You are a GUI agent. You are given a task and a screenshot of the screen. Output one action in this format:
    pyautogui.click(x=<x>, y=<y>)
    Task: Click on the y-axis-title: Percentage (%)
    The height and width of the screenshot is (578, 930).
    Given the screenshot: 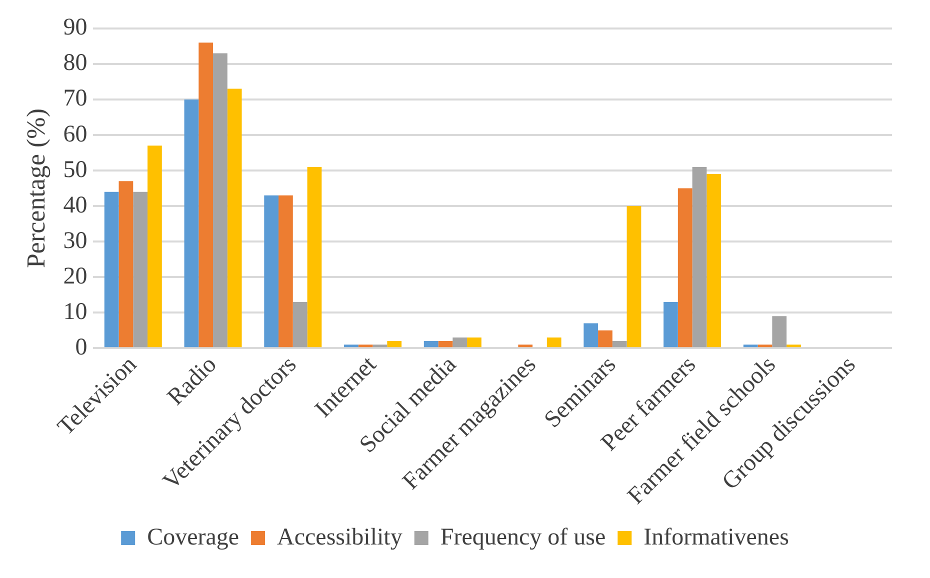 What is the action you would take?
    pyautogui.click(x=35, y=188)
    